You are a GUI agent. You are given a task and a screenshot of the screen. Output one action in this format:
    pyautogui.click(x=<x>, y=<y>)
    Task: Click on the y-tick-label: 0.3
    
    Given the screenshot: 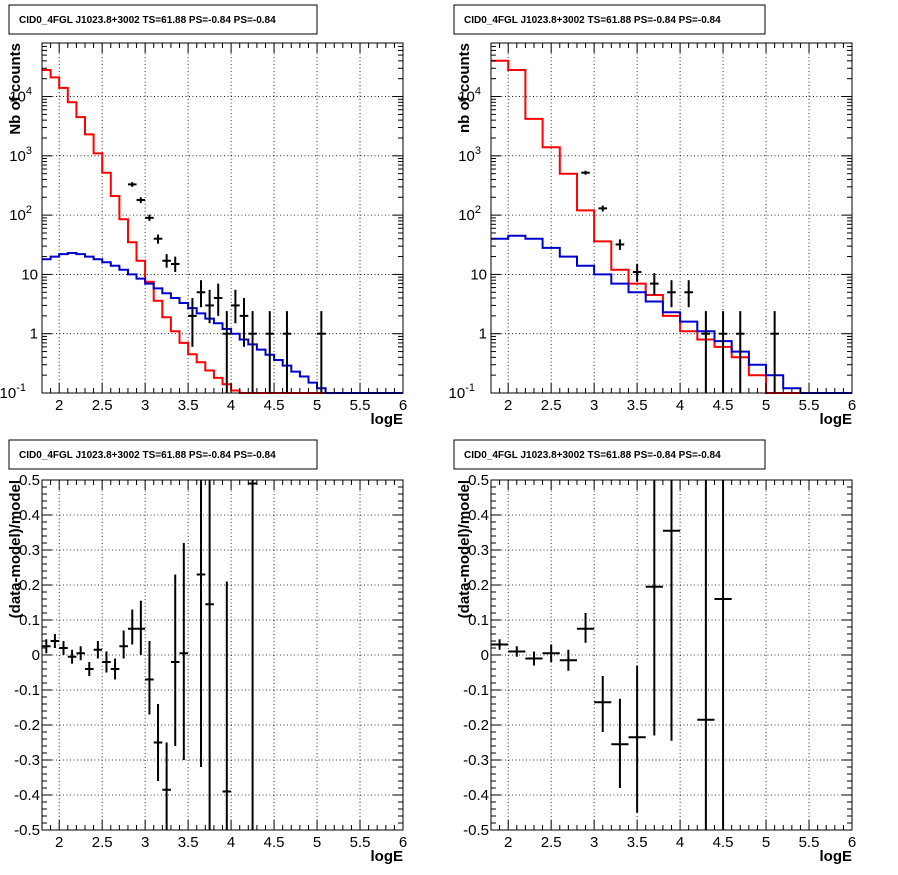 What is the action you would take?
    pyautogui.click(x=29, y=550)
    